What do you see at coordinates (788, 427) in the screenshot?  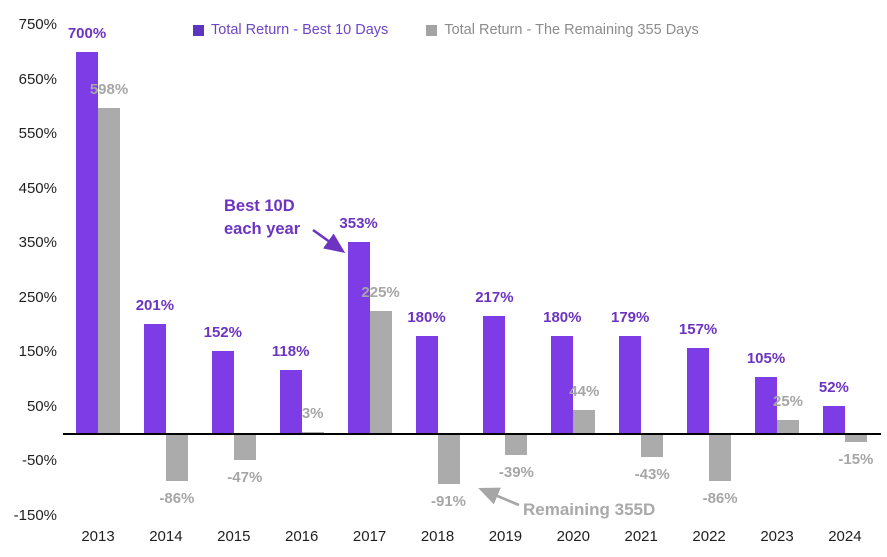 I see `bar-remaining355-2023` at bounding box center [788, 427].